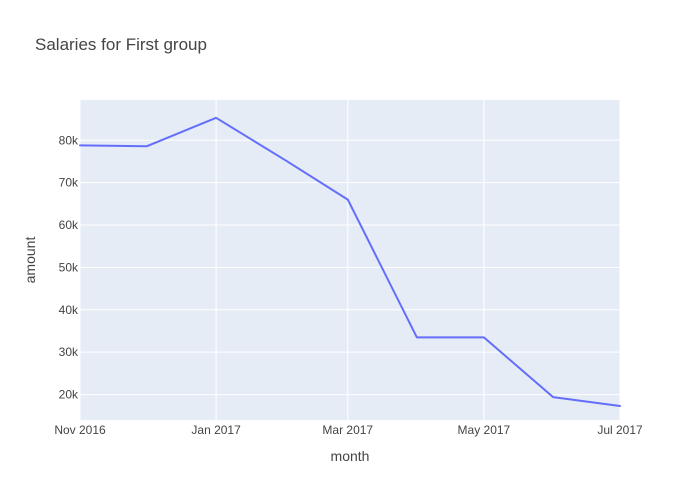 The width and height of the screenshot is (700, 500). I want to click on x-tick-label: Jan 2017, so click(216, 430).